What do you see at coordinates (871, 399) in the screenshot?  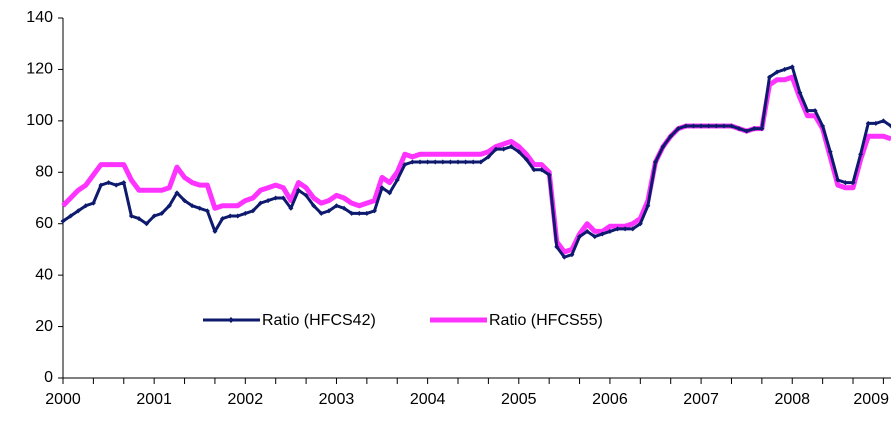 I see `x-tick-label: 2009` at bounding box center [871, 399].